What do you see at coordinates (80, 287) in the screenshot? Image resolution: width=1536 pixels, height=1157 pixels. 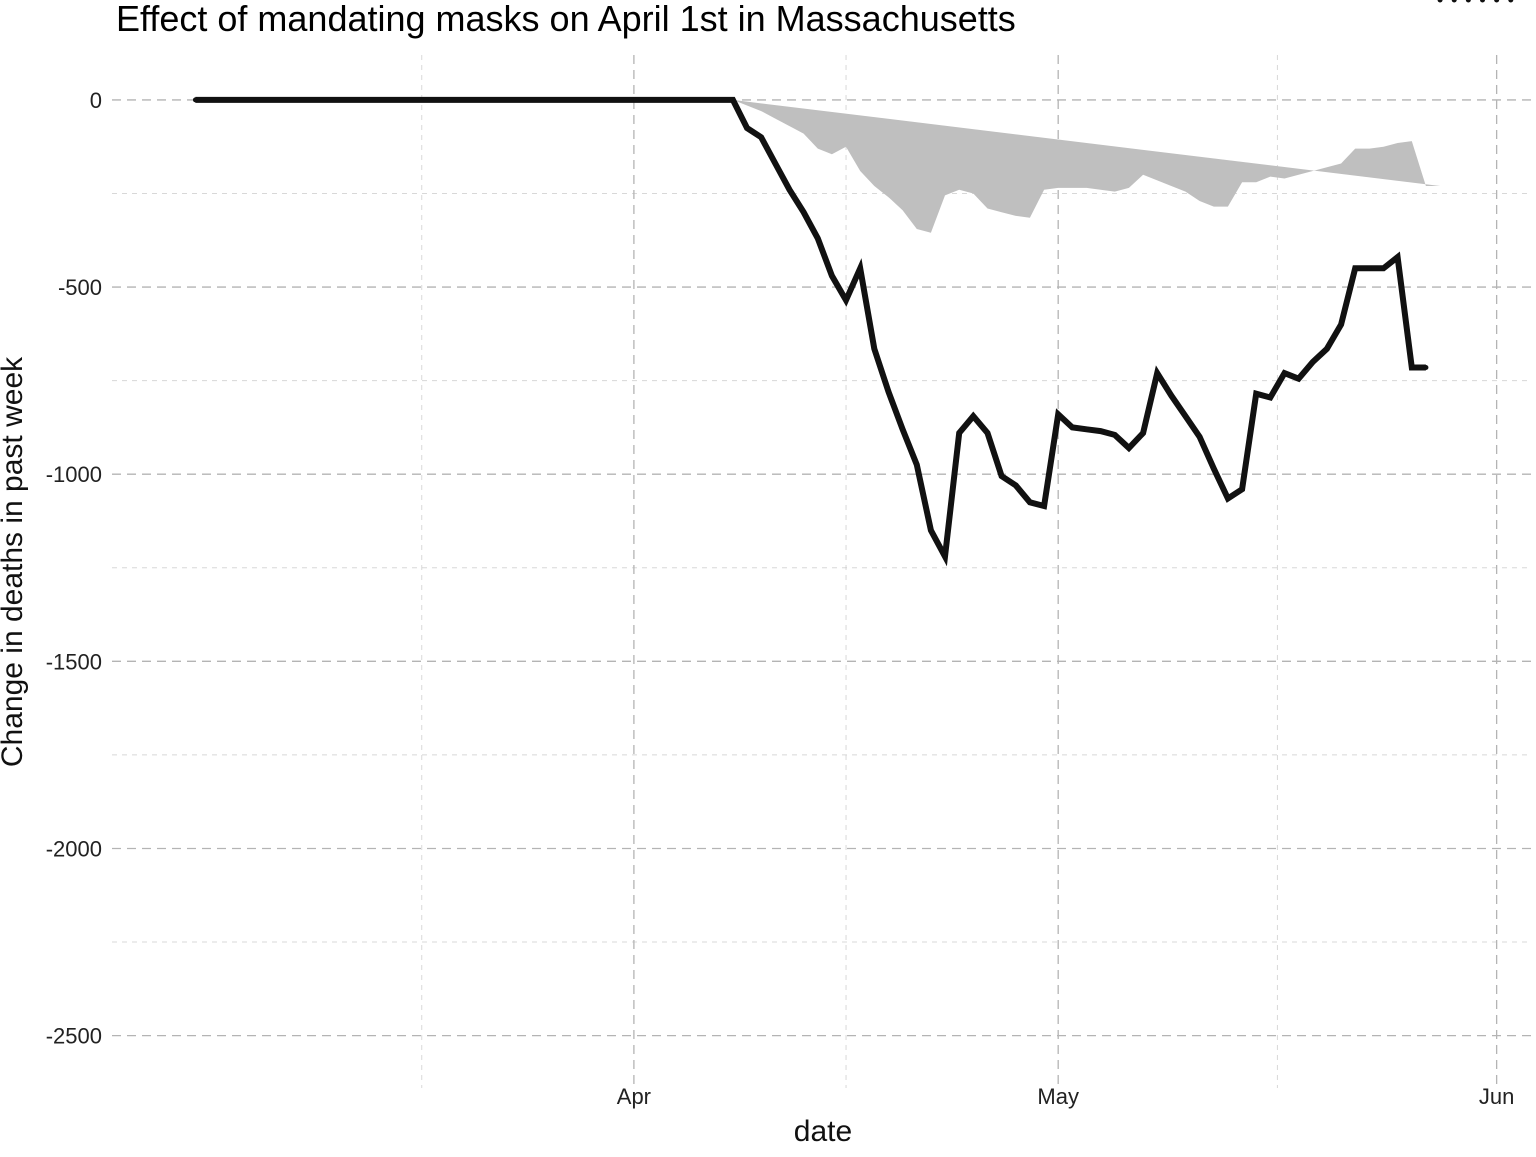 I see `y-tick-label: -500` at bounding box center [80, 287].